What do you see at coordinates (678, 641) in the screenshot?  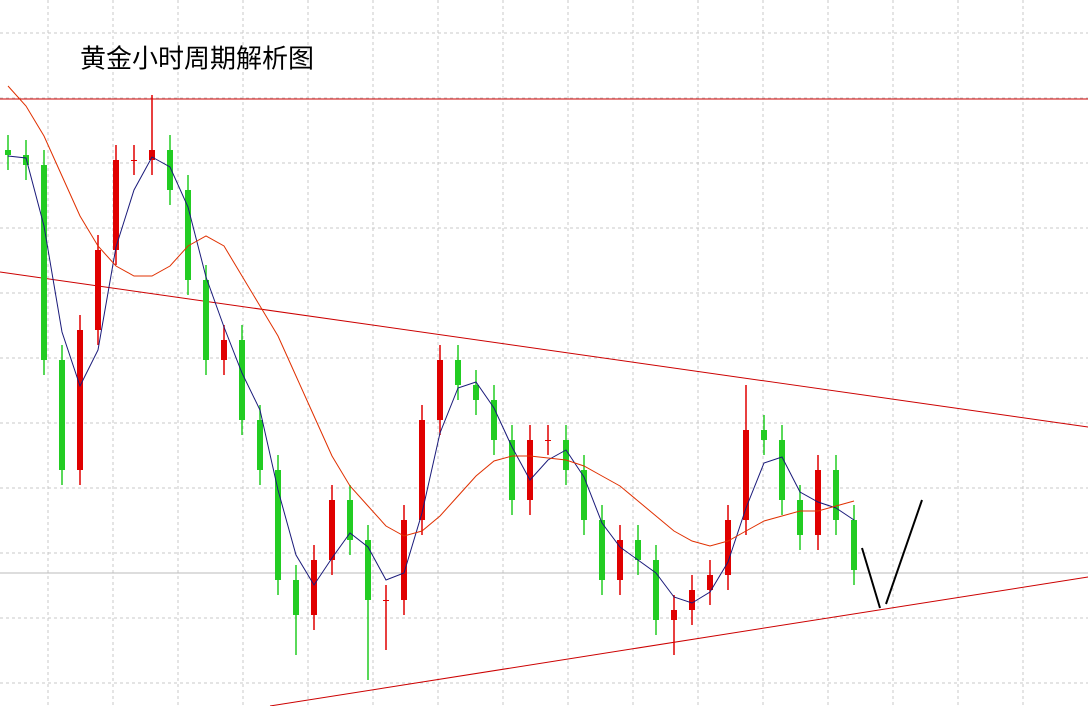 I see `lower-trend-line` at bounding box center [678, 641].